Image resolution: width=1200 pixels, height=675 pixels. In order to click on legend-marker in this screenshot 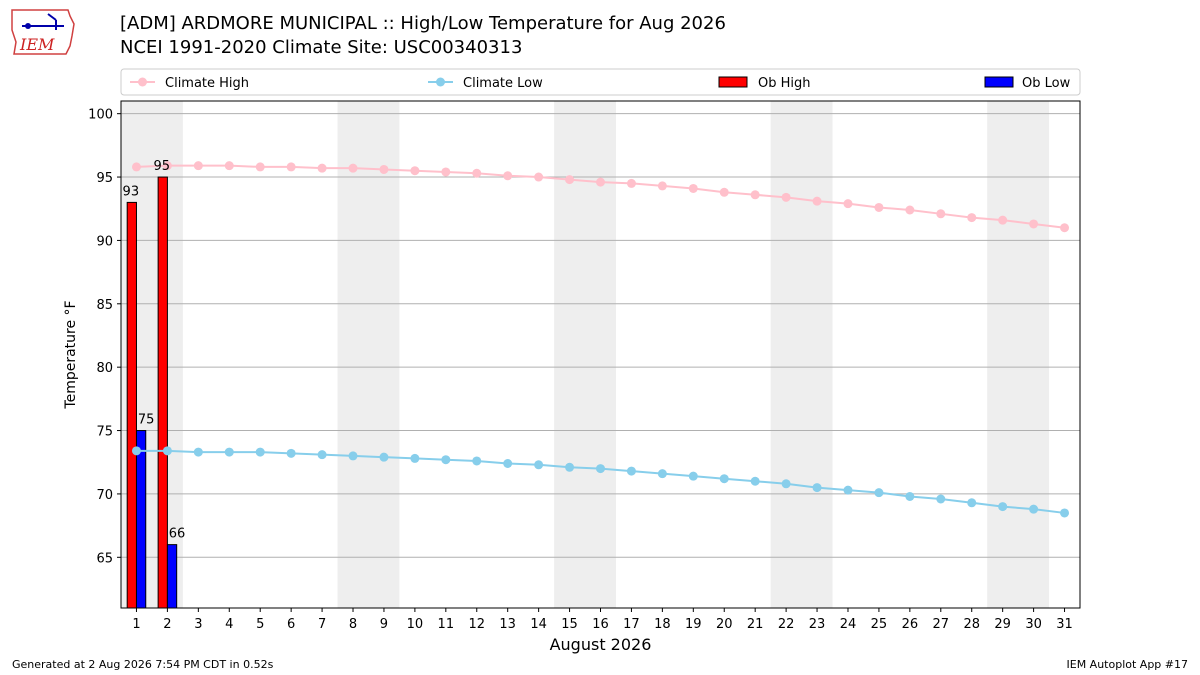, I will do `click(440, 82)`.